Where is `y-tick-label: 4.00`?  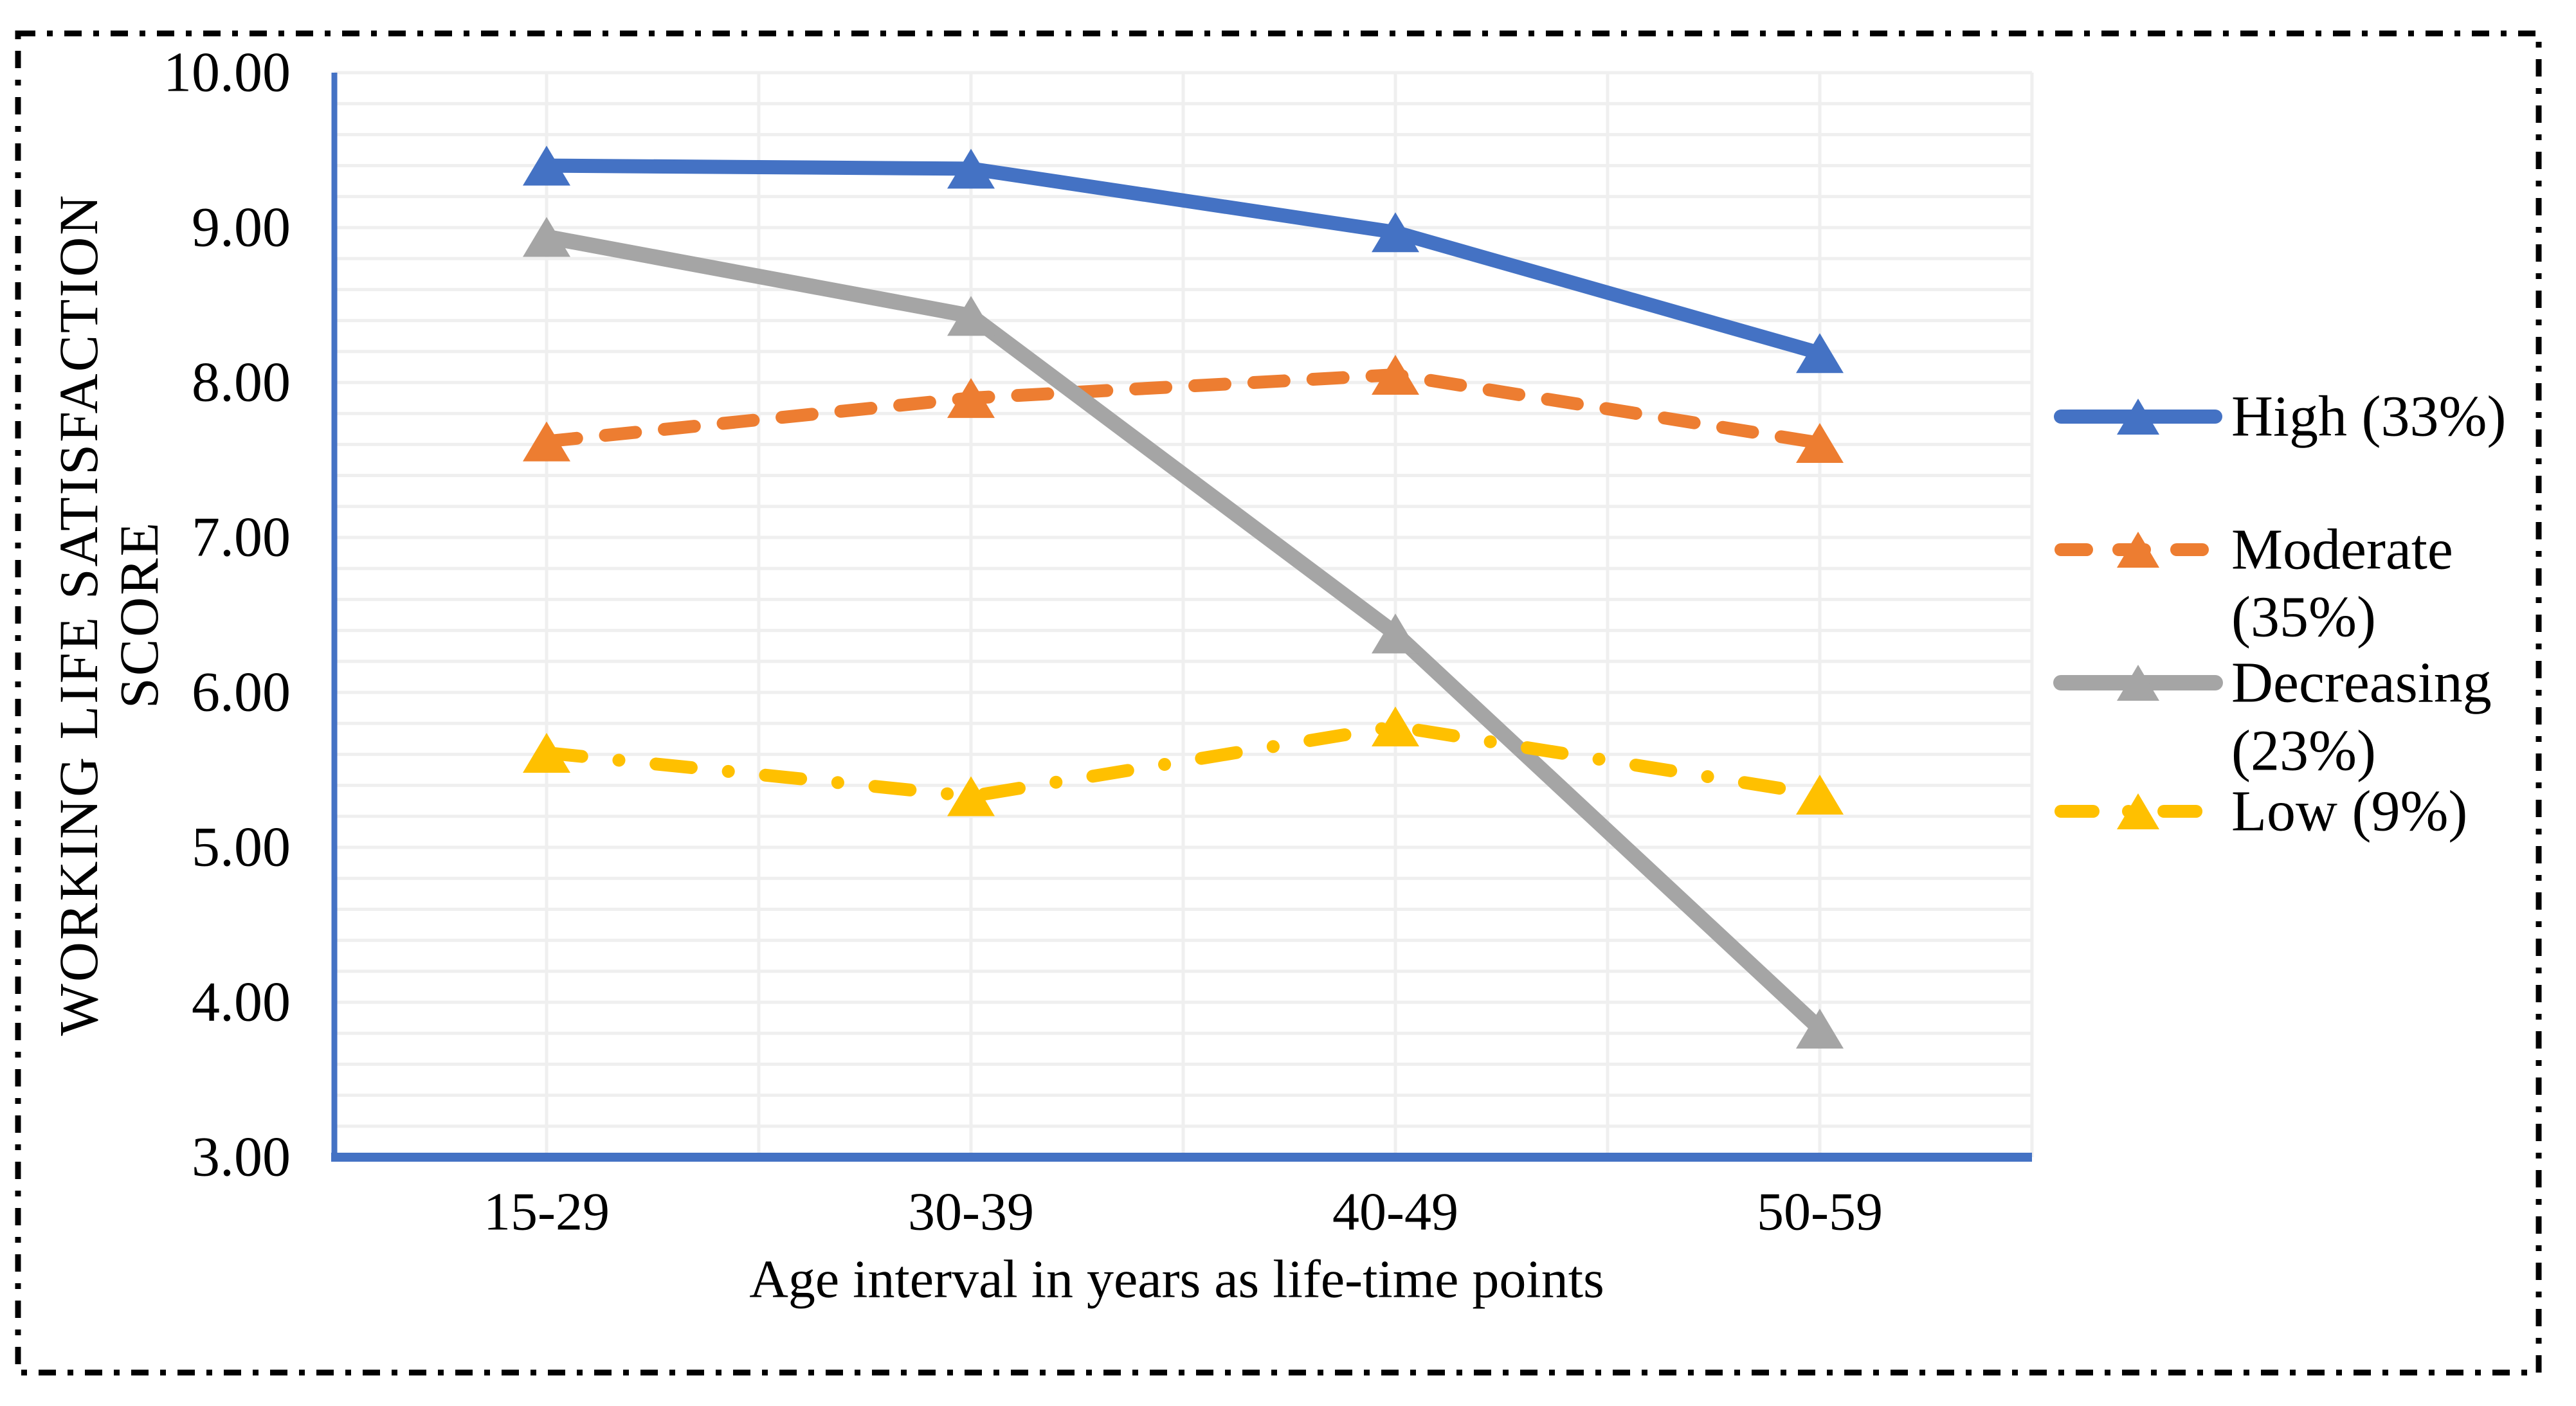
y-tick-label: 4.00 is located at coordinates (241, 1003).